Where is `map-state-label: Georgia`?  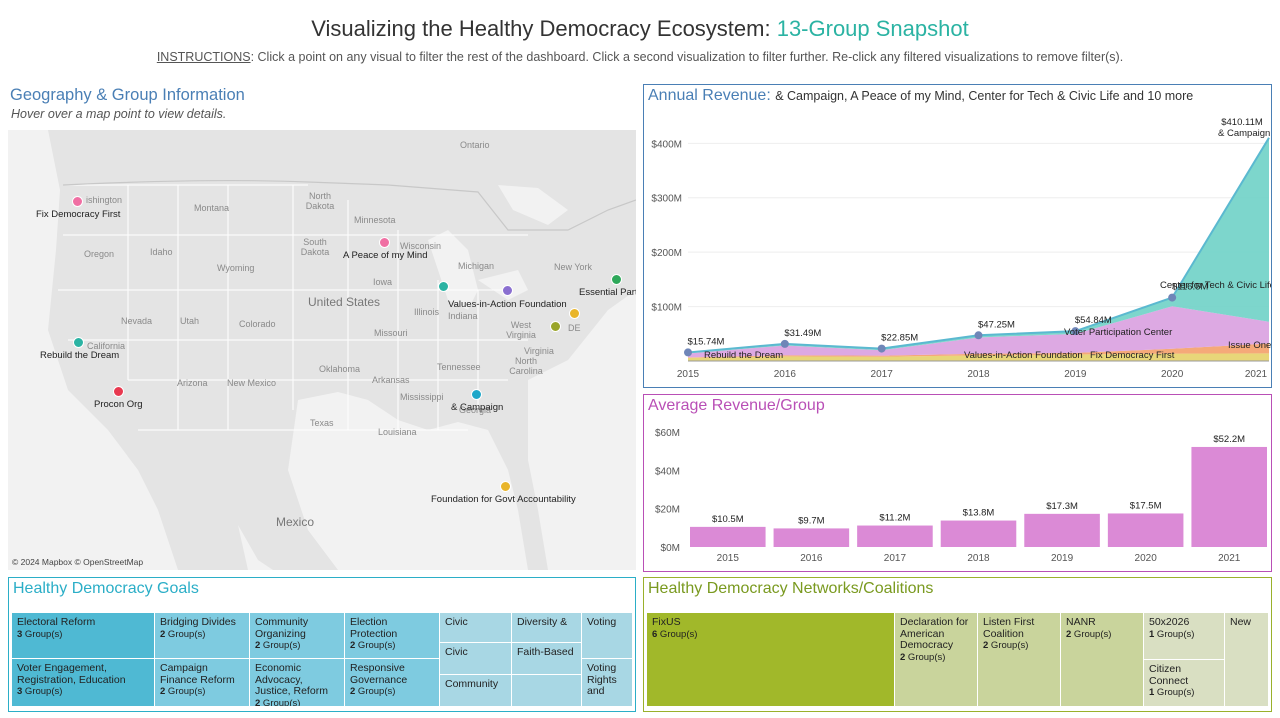 map-state-label: Georgia is located at coordinates (475, 410).